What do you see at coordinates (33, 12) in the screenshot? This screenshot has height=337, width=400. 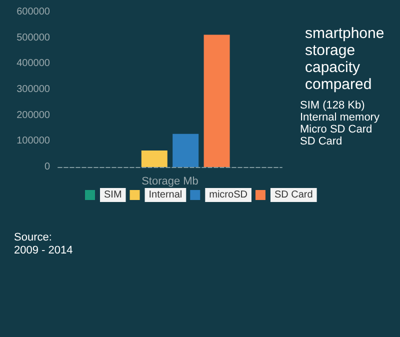 I see `y-tick-label: 600000` at bounding box center [33, 12].